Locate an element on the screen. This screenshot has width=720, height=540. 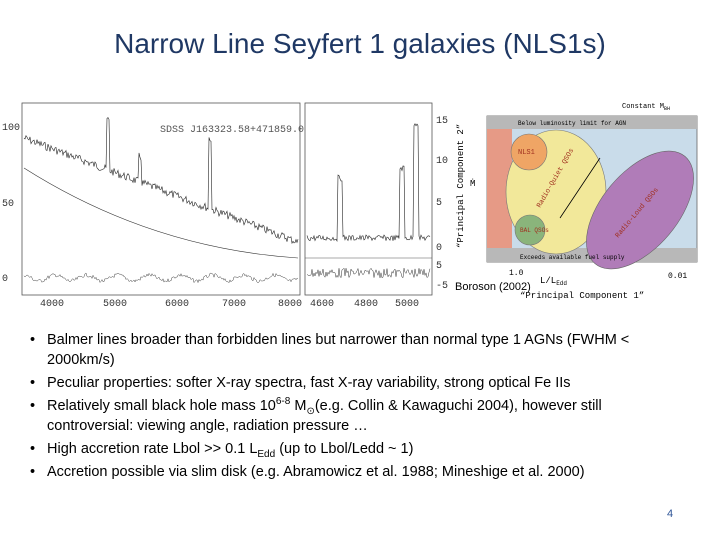
y-tick-label: 50 is located at coordinates (8, 204).